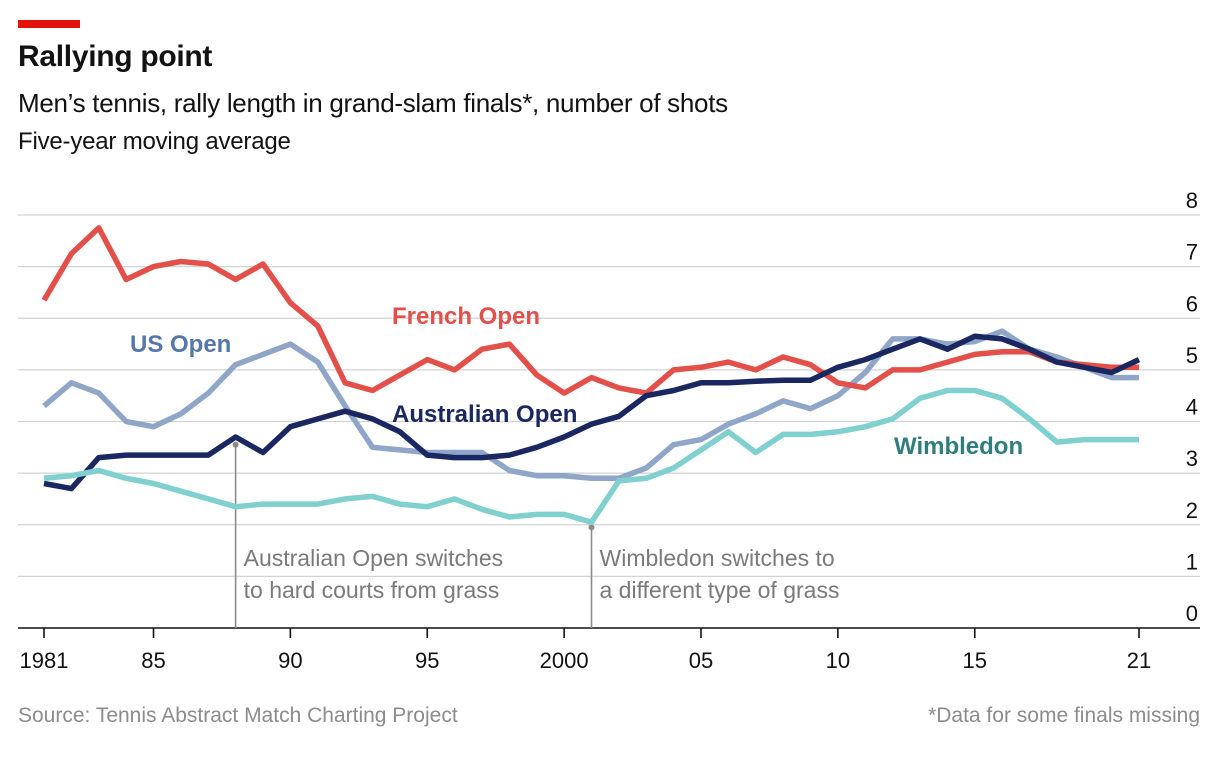 This screenshot has height=762, width=1218. Describe the element at coordinates (180, 344) in the screenshot. I see `series-label-us-open: US Open` at that location.